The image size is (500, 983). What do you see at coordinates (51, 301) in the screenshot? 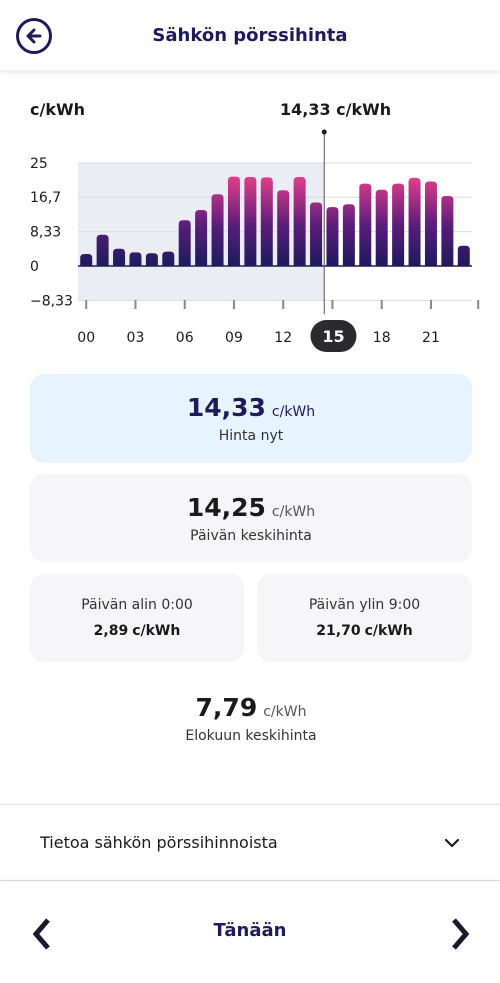
I see `y-tick-label: −8,33` at bounding box center [51, 301].